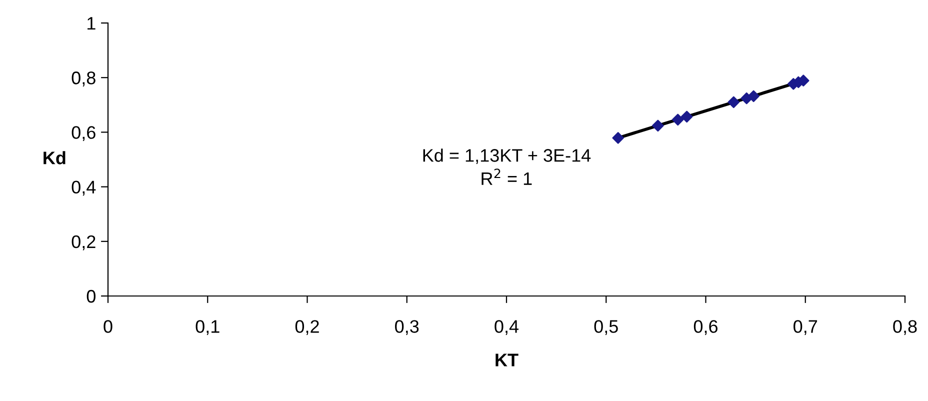  Describe the element at coordinates (108, 326) in the screenshot. I see `x-tick-label: 0` at that location.